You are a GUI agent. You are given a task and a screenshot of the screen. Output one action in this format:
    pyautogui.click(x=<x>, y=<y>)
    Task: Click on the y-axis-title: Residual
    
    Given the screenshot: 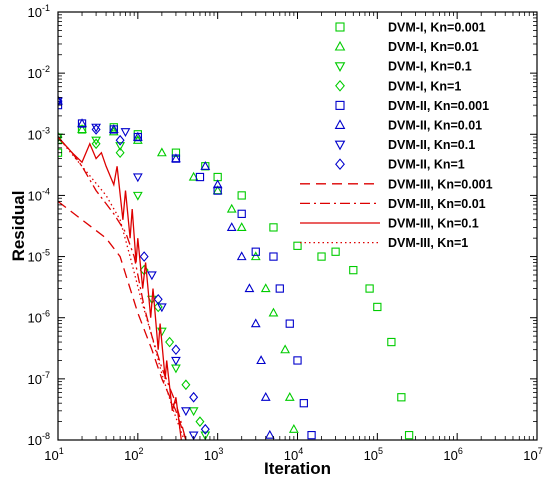 What is the action you would take?
    pyautogui.click(x=18, y=226)
    